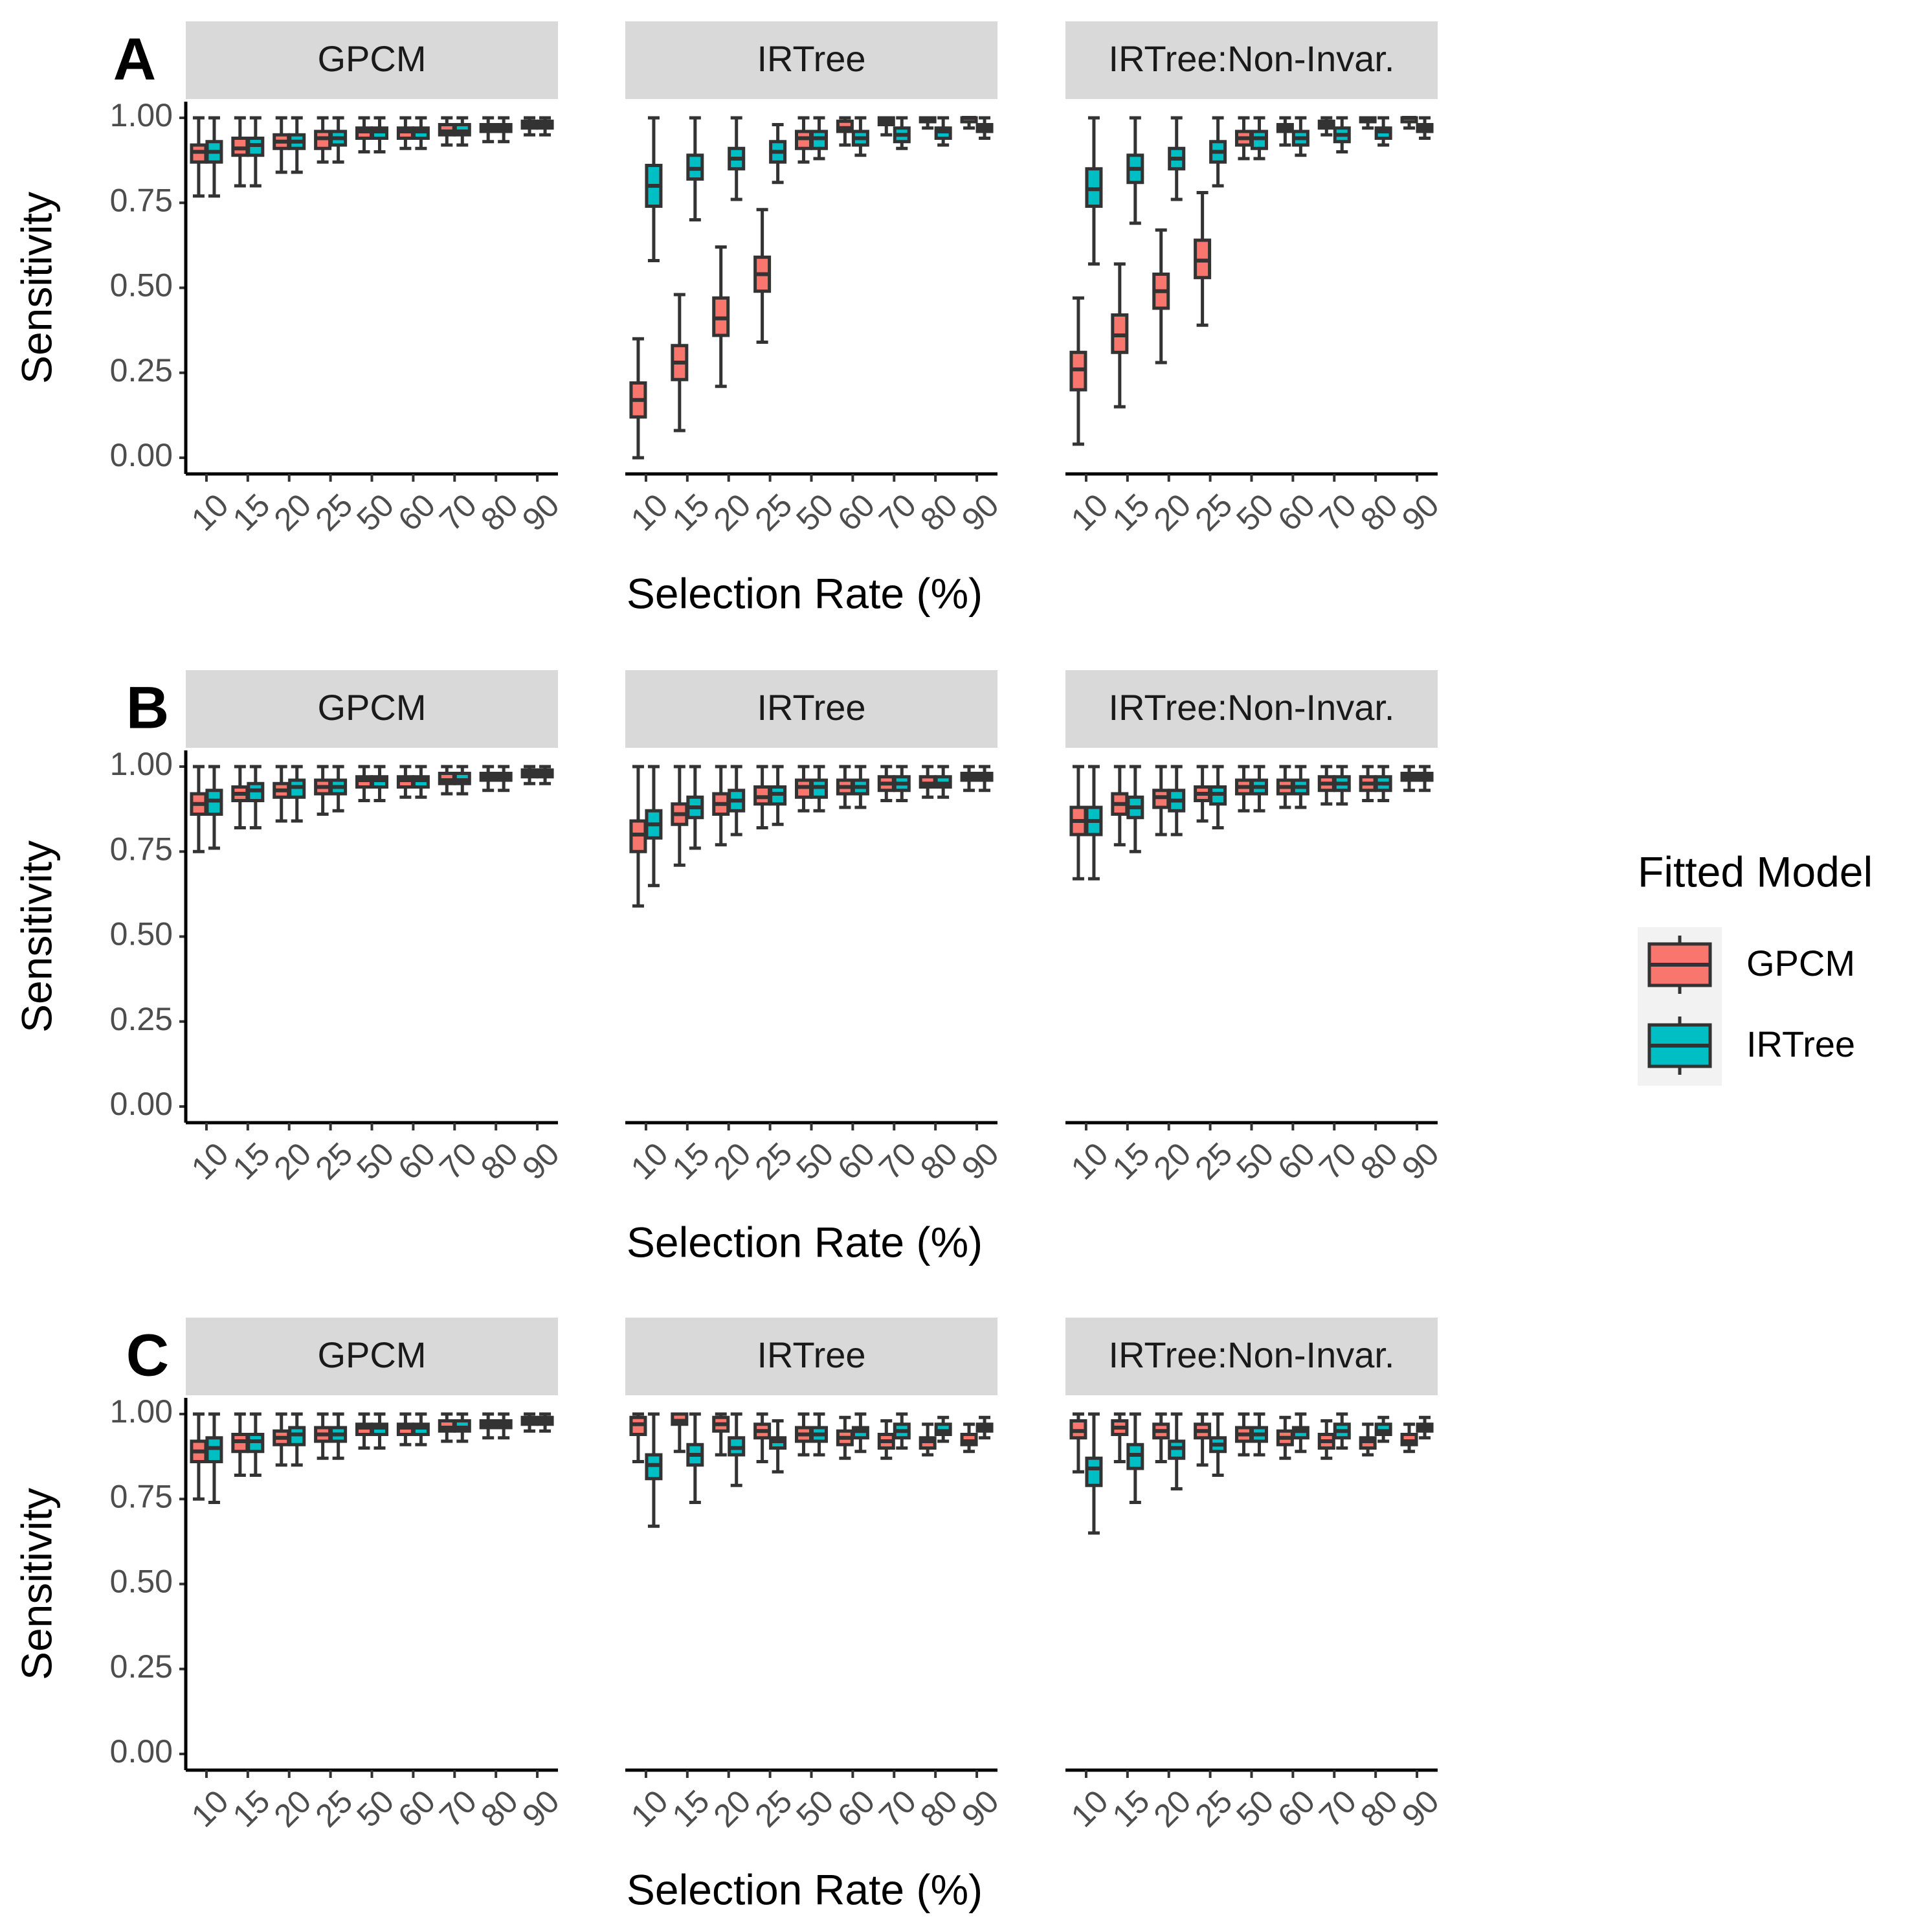 The width and height of the screenshot is (1927, 1932). I want to click on y-tick-label: 0.00, so click(142, 1104).